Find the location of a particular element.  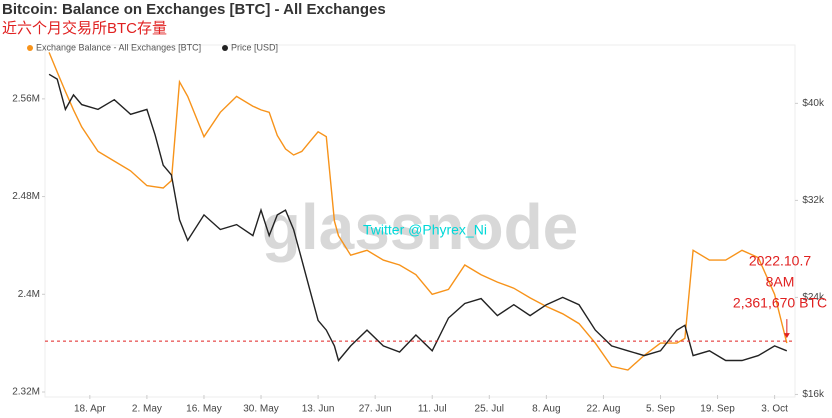

x-tick-label: 27. Jun is located at coordinates (375, 409).